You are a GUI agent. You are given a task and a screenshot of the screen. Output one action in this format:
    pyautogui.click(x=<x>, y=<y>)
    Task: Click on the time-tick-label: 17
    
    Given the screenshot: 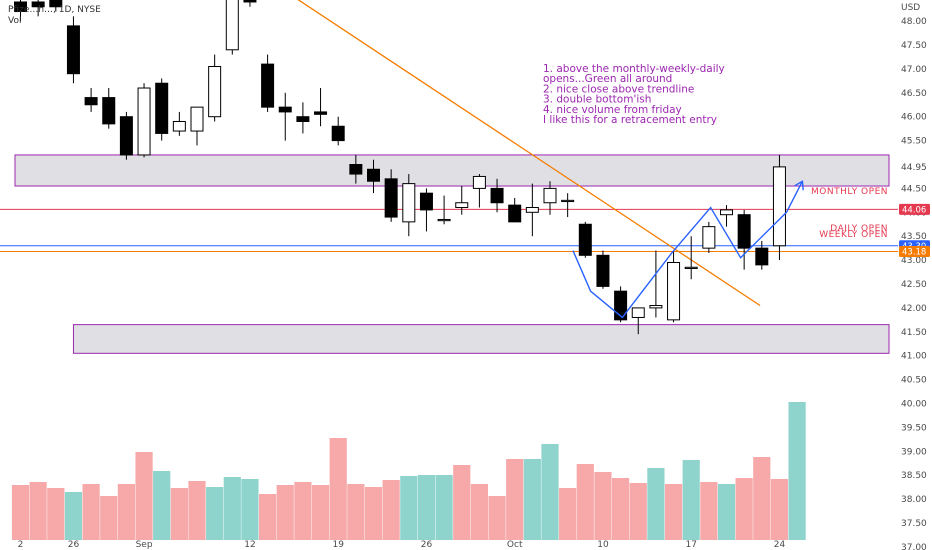 What is the action you would take?
    pyautogui.click(x=690, y=545)
    